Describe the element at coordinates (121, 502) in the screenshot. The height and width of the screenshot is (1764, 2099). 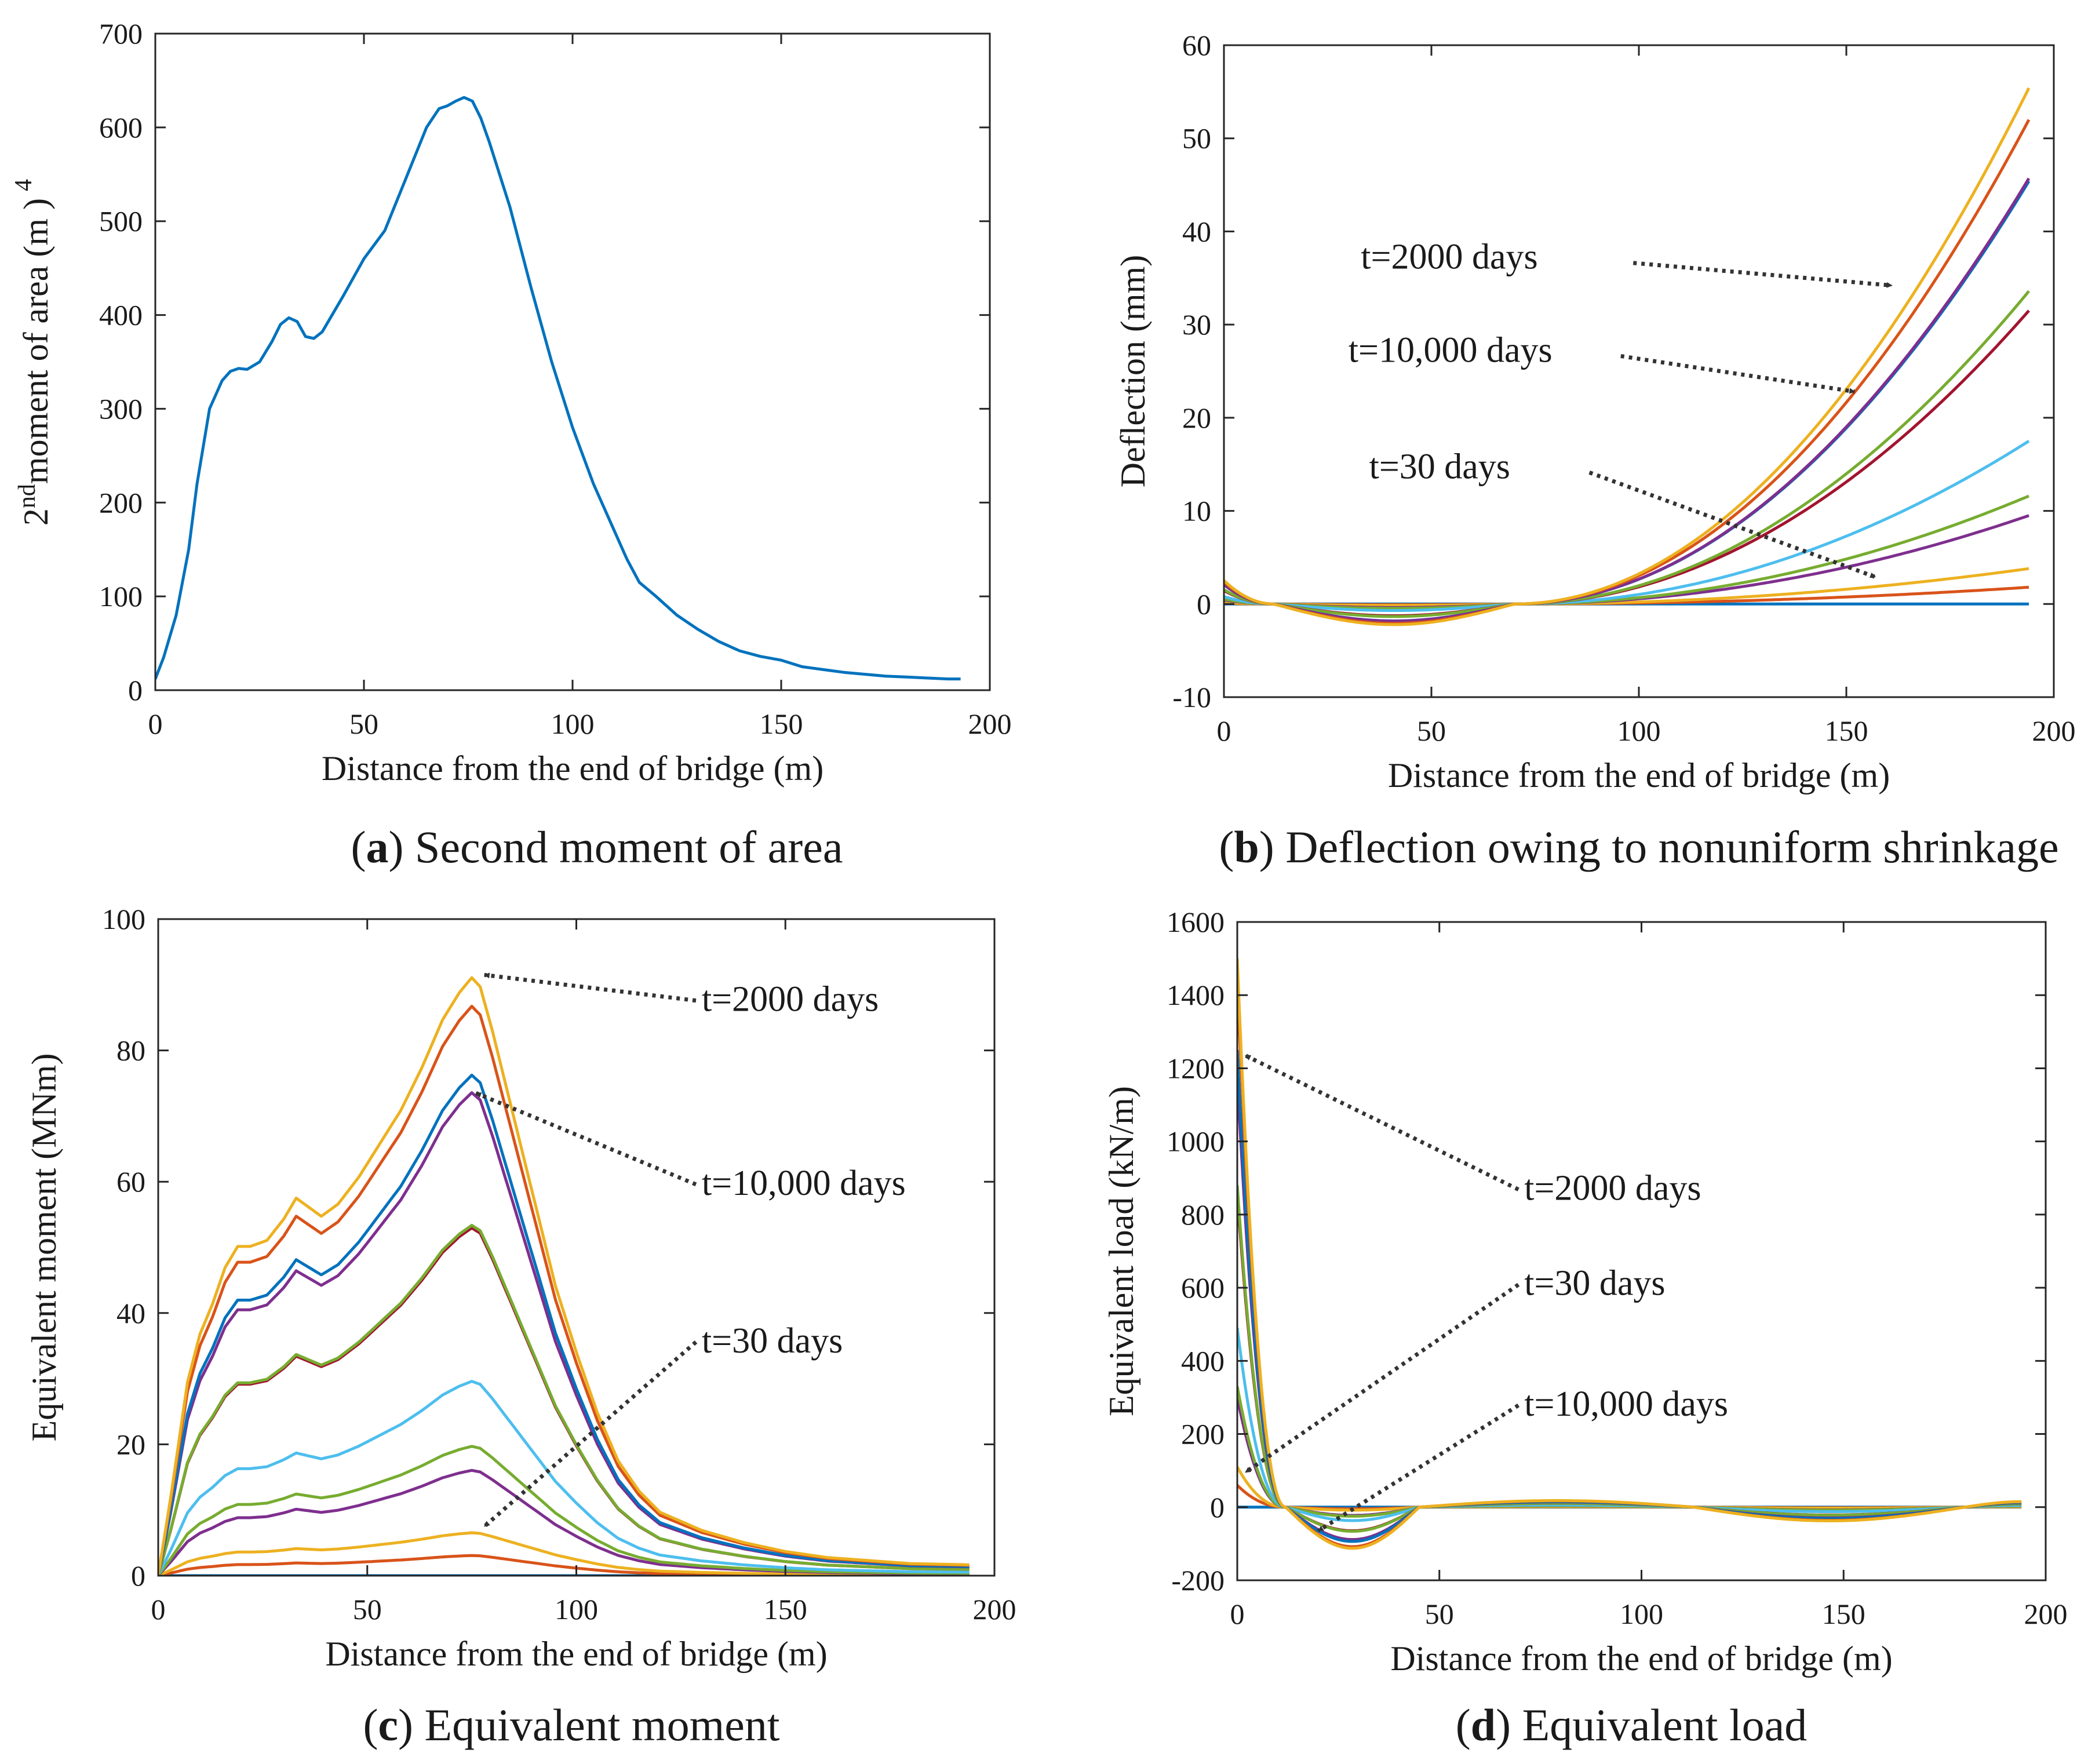
I see `y-tick-label: 200` at that location.